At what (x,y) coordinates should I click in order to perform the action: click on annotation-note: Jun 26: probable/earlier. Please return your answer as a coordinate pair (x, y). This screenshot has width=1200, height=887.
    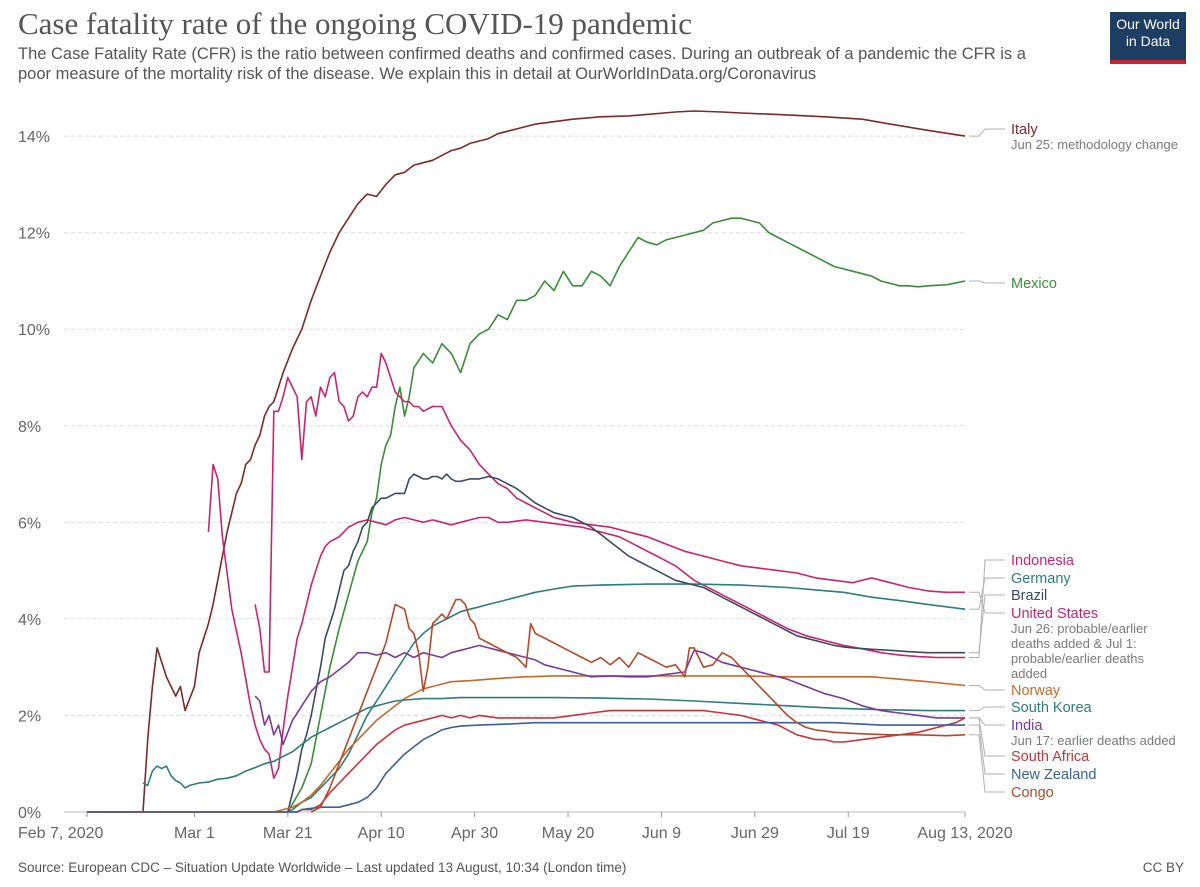
    Looking at the image, I should click on (1079, 628).